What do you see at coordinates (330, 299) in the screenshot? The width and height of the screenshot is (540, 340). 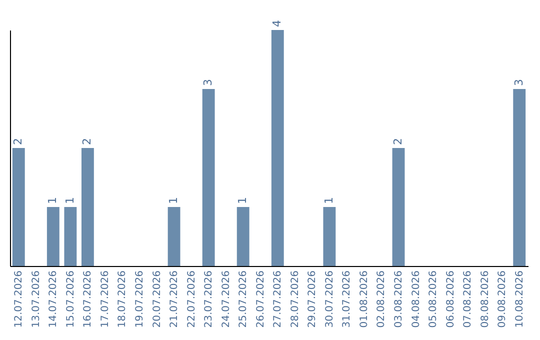 I see `x-tick-label: 30.07.2026` at bounding box center [330, 299].